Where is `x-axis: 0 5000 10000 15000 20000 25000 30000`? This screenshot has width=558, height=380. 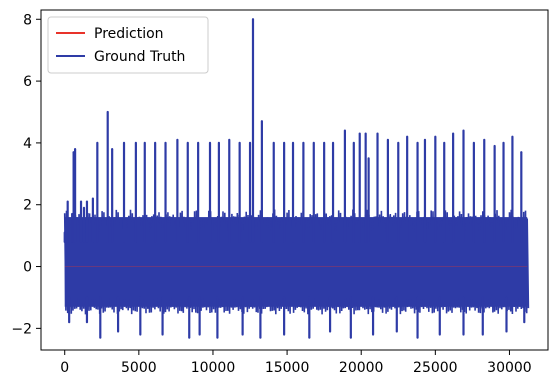
x-axis: 0 5000 10000 15000 20000 25000 30000 is located at coordinates (296, 363).